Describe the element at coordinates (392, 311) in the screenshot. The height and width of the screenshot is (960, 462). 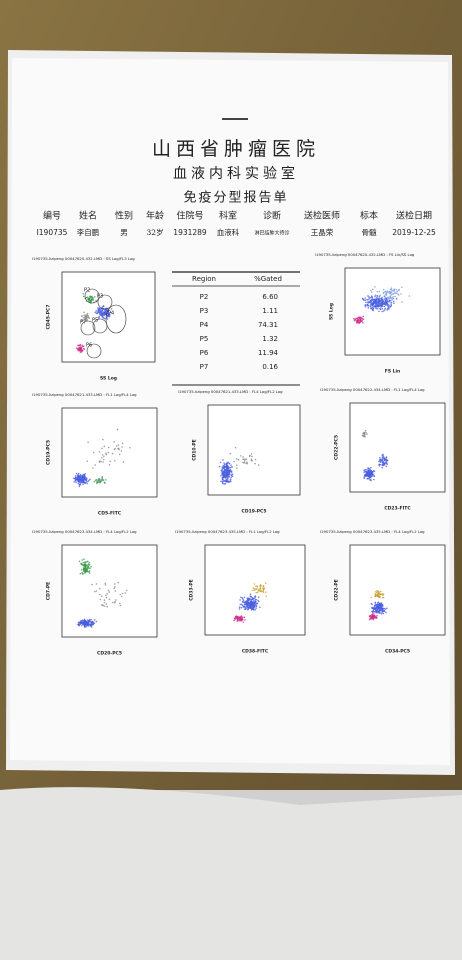
I see `plot-frame` at that location.